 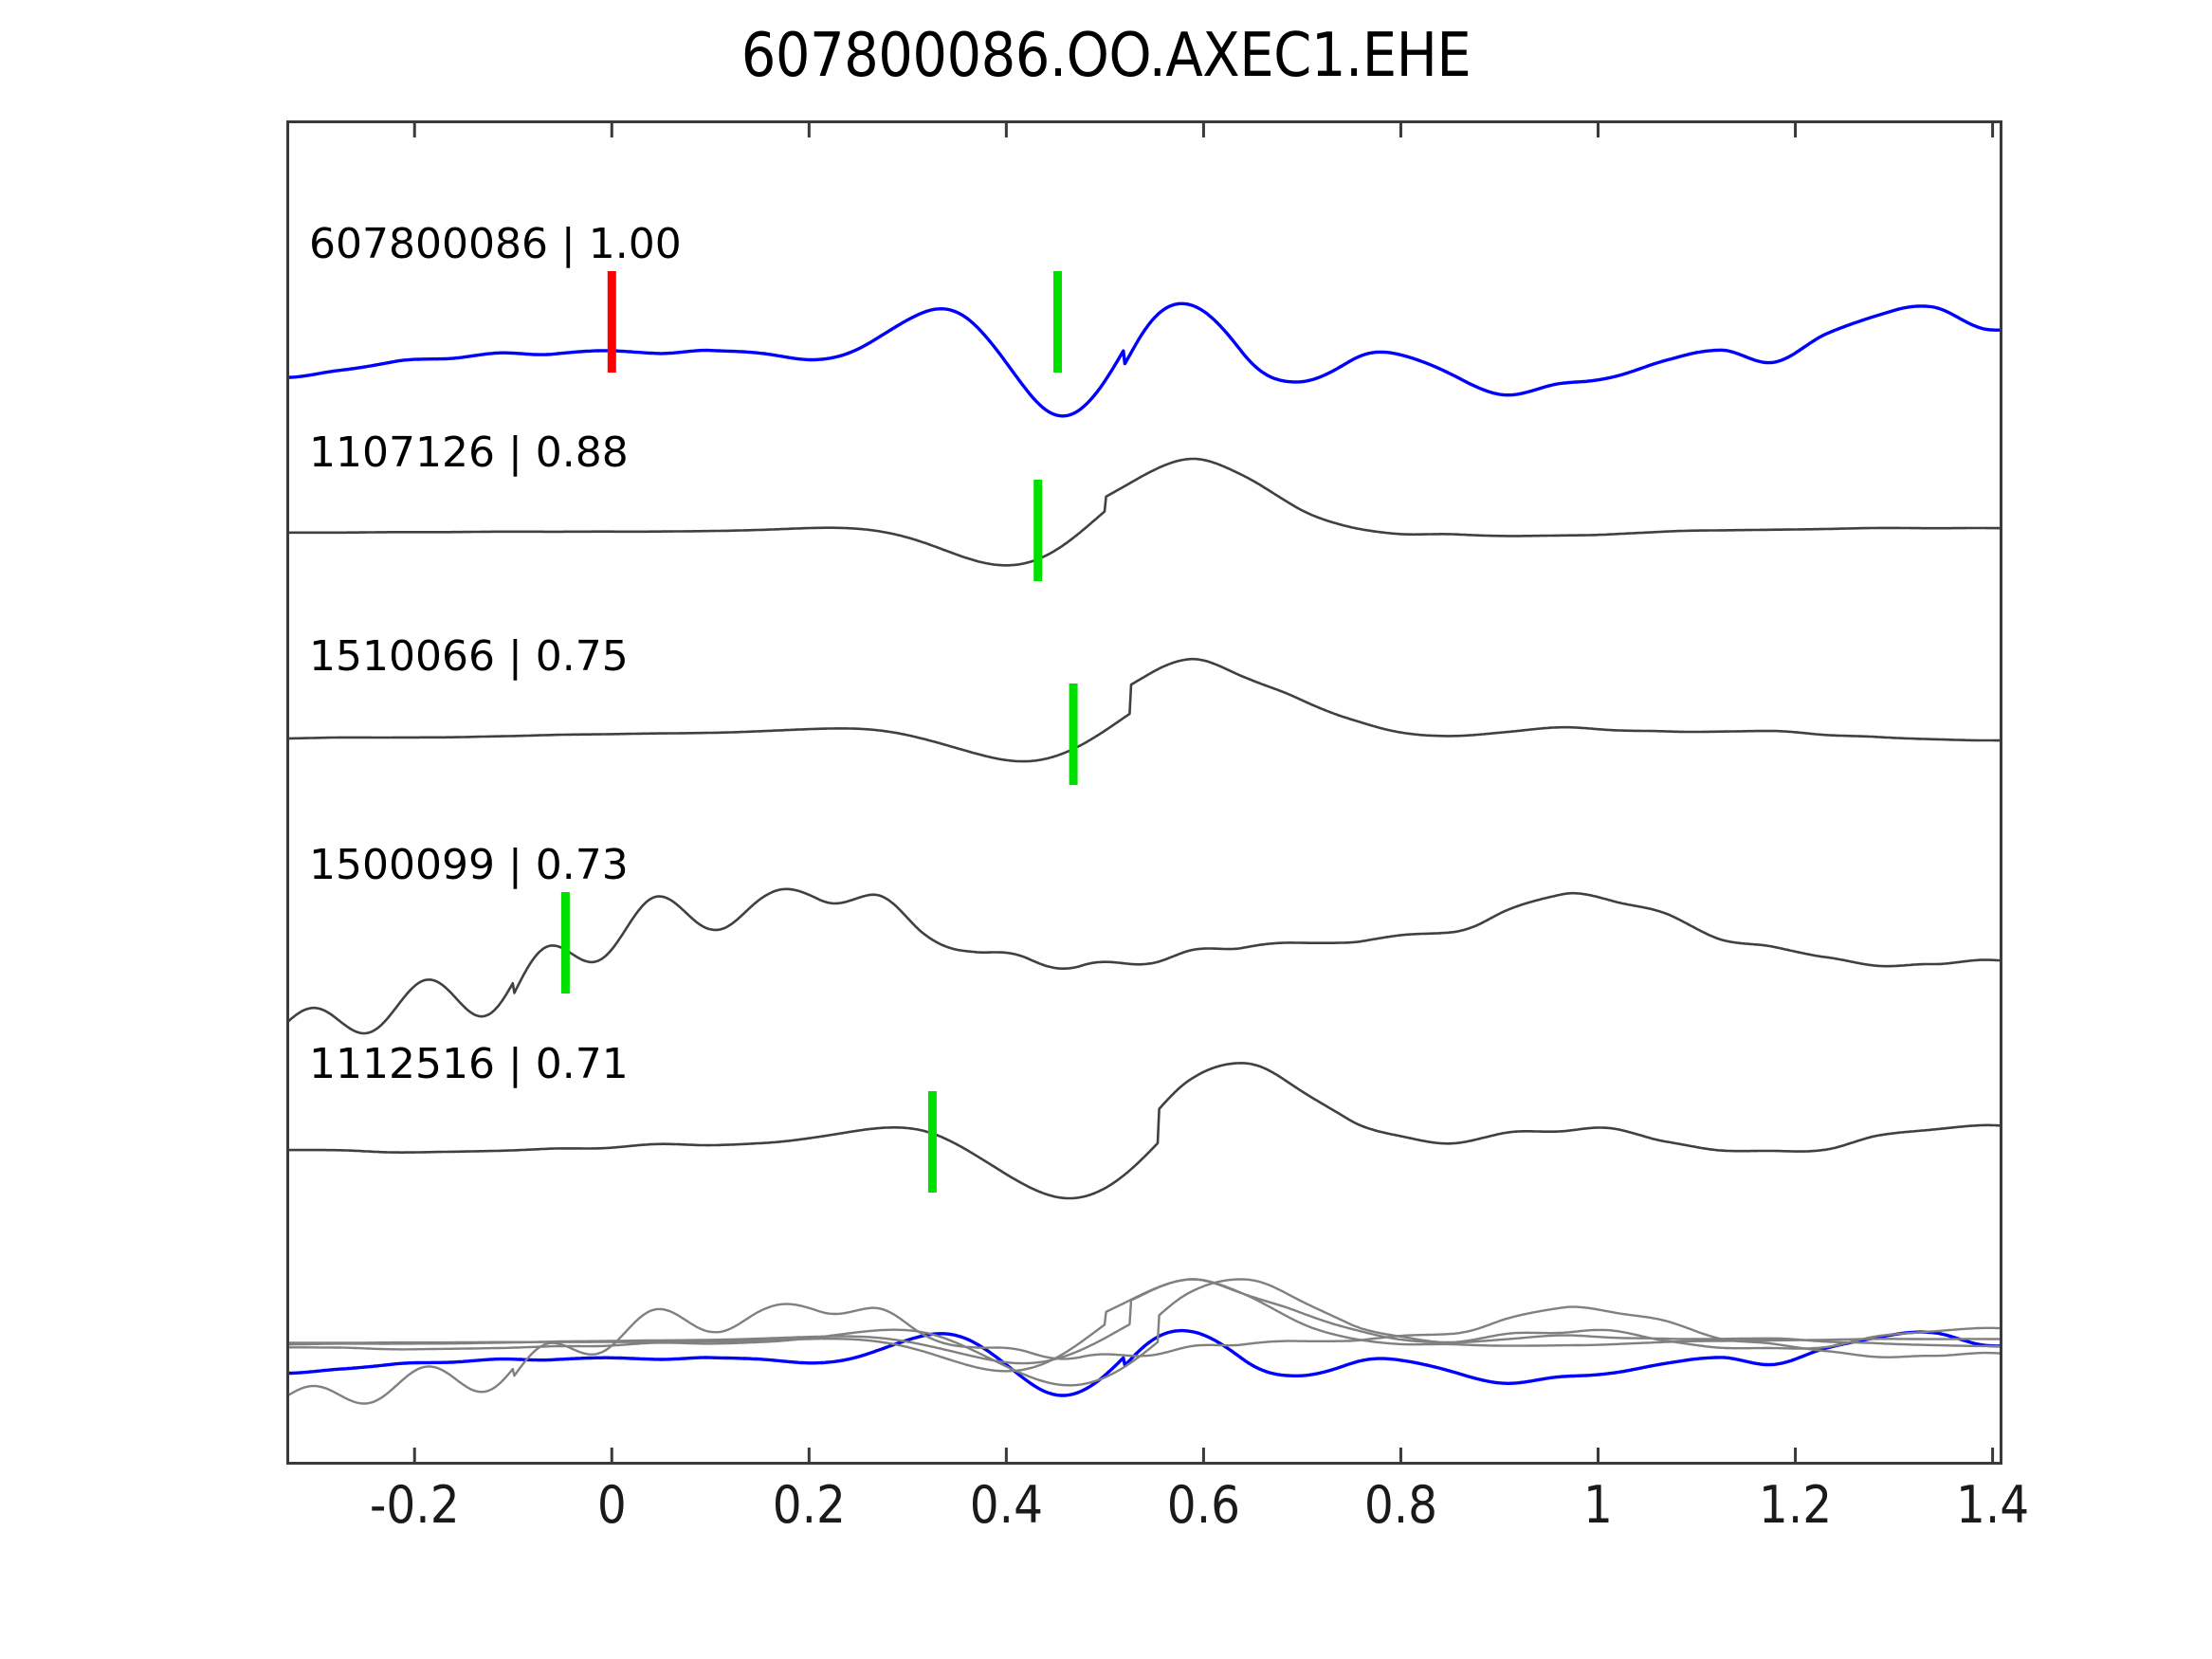 I want to click on x-tick-label-8: 1.4, so click(x=1992, y=1505).